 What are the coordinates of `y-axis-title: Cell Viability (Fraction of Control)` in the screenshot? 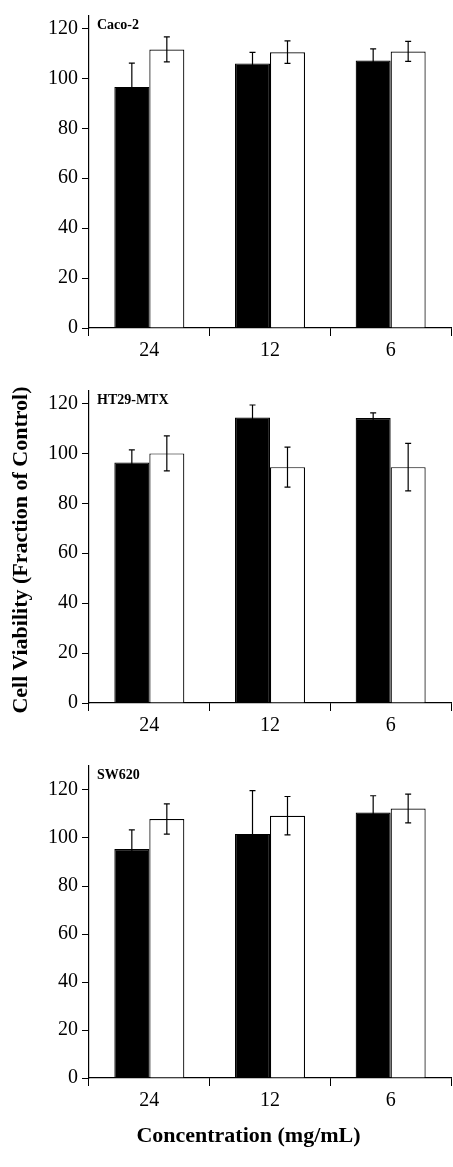 It's located at (20, 550).